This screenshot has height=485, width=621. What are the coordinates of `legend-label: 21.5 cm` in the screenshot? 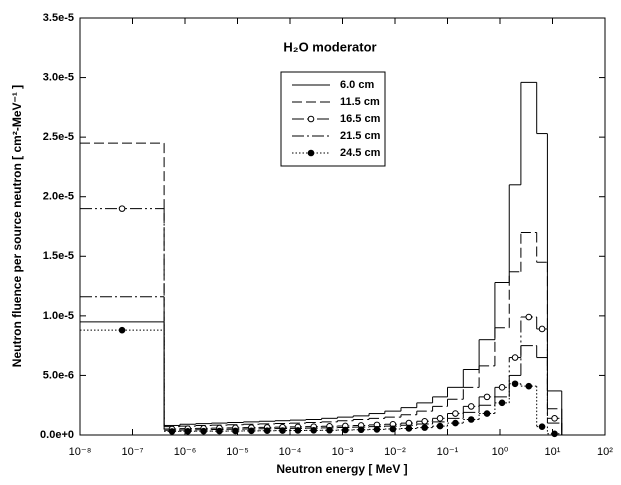 It's located at (360, 136).